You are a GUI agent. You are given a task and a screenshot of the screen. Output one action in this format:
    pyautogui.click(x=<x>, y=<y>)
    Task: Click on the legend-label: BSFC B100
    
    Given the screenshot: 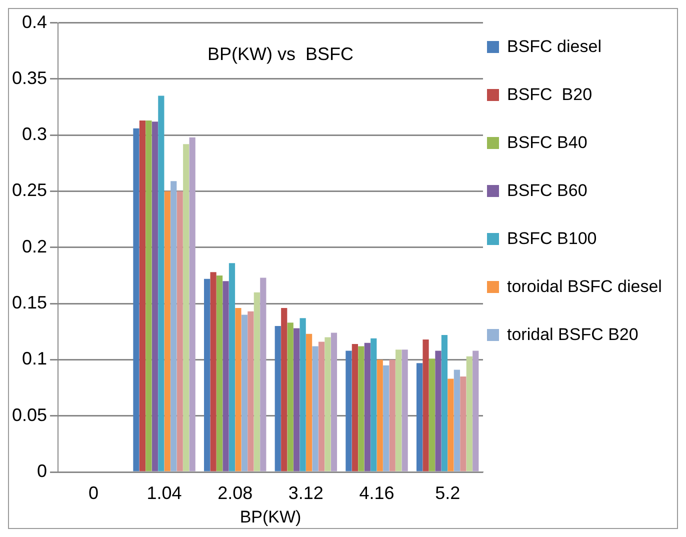 What is the action you would take?
    pyautogui.click(x=552, y=239)
    